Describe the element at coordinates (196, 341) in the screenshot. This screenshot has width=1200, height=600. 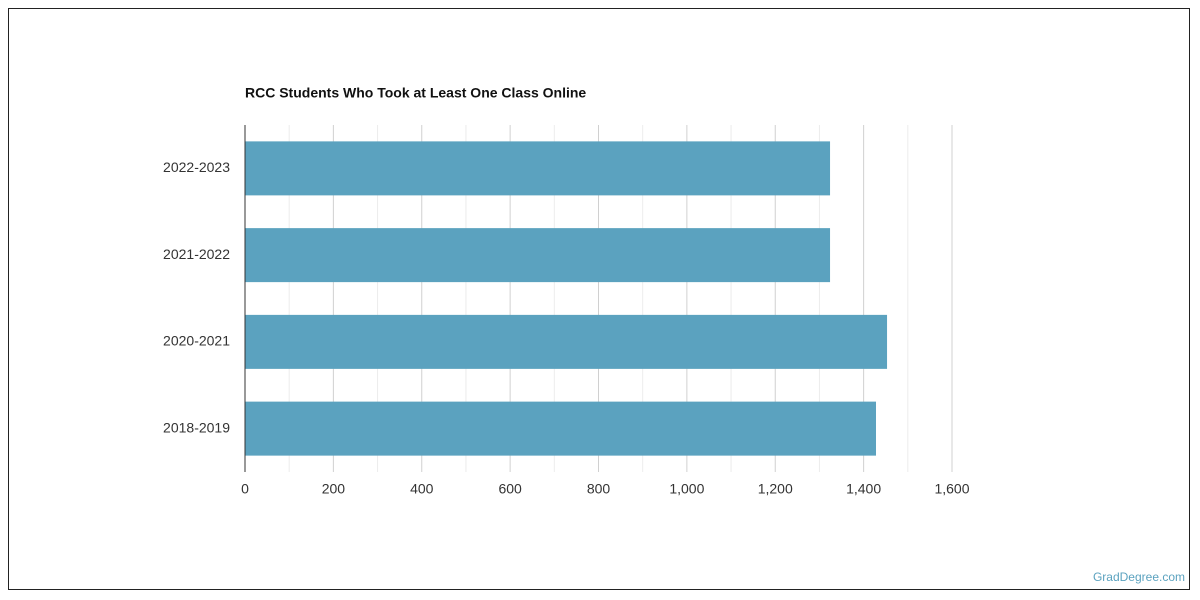
I see `y-tick-label: 2020-2021` at that location.